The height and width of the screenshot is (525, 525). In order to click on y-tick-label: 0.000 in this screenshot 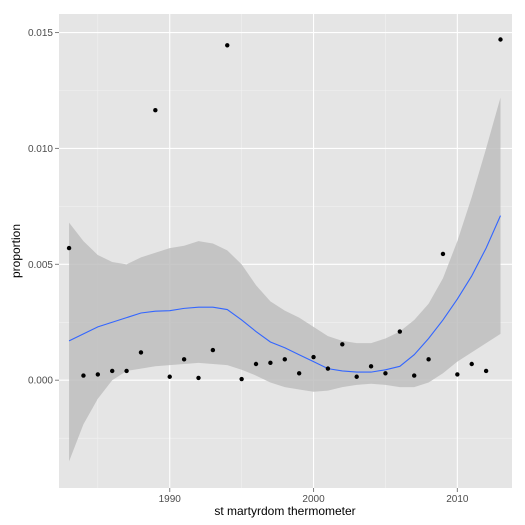, I will do `click(40, 381)`.